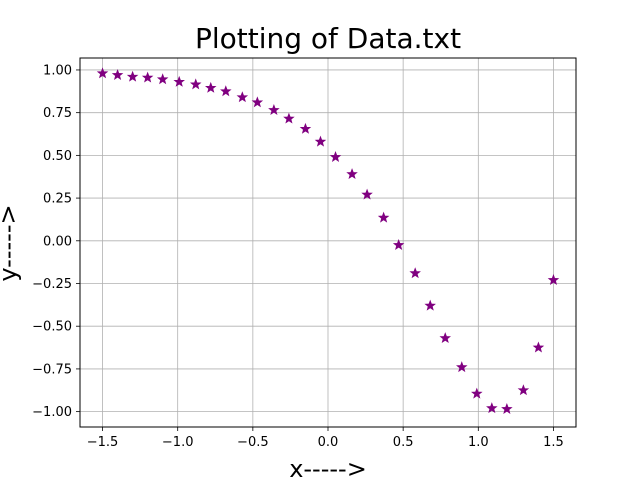 The image size is (640, 480). I want to click on y-axis-ticks: 1.00 0.75 0.50 0.25 0.00 −0.25 −0.50 −0.75 −1.00, so click(56, 241).